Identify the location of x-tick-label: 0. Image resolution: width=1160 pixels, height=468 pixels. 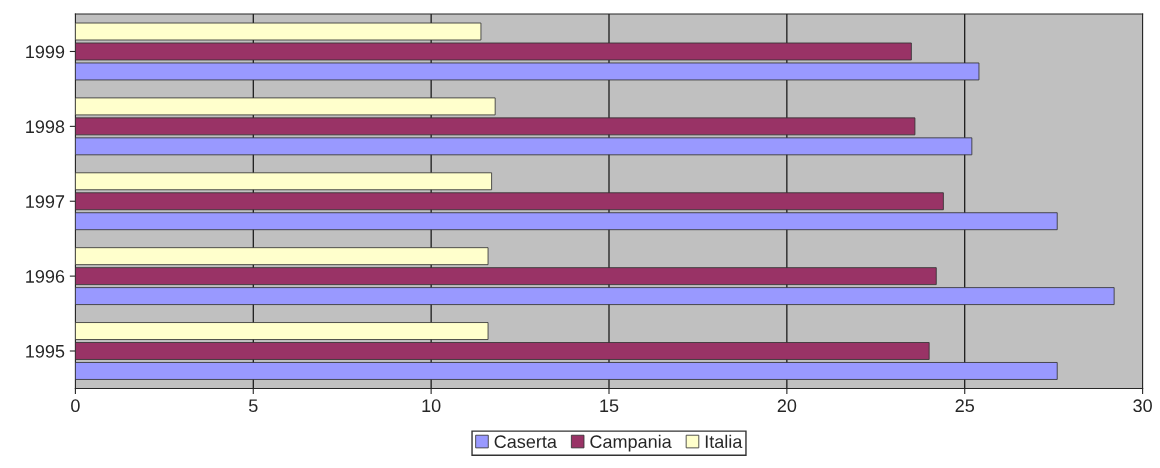
(75, 406).